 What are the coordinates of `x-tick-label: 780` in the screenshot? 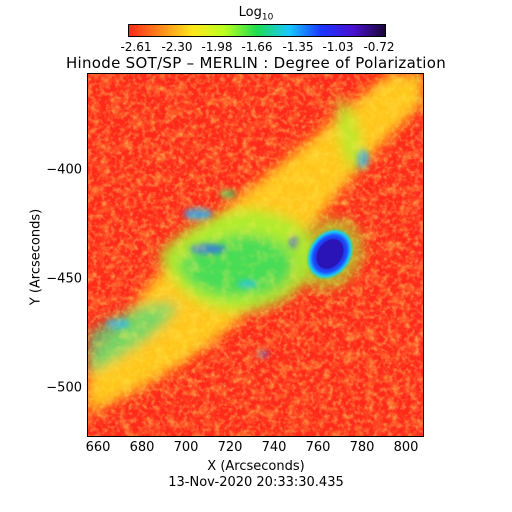 It's located at (362, 447).